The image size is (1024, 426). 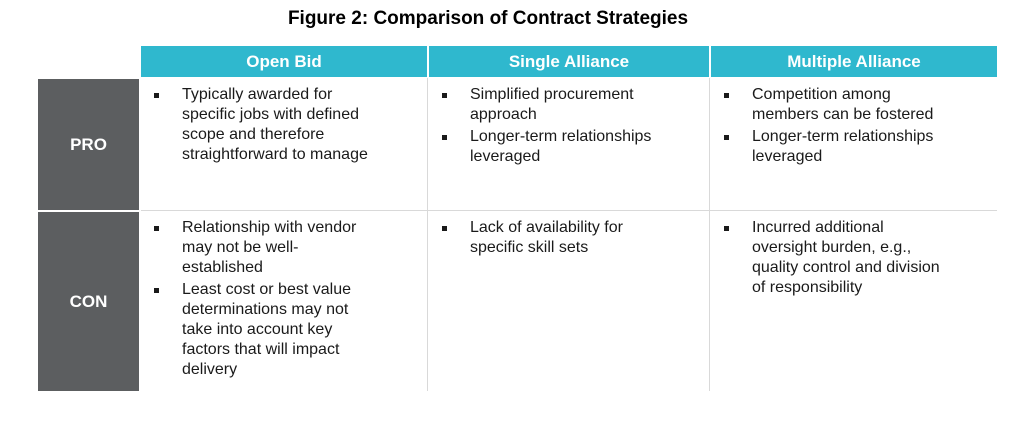 What do you see at coordinates (552, 104) in the screenshot?
I see `bullet-text: Simplified procurement approach` at bounding box center [552, 104].